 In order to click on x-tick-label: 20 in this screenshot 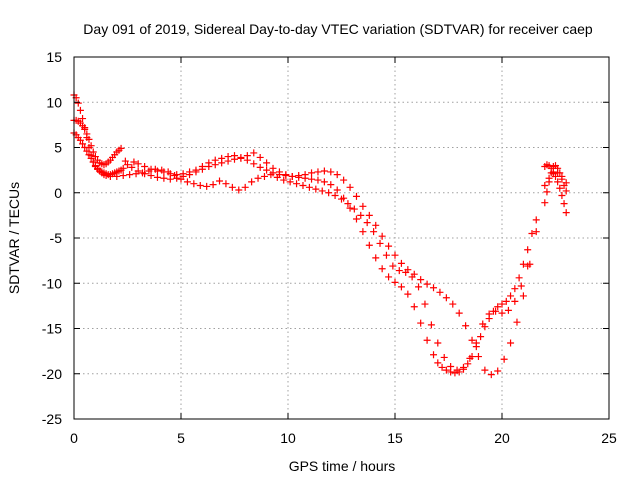, I will do `click(502, 438)`.